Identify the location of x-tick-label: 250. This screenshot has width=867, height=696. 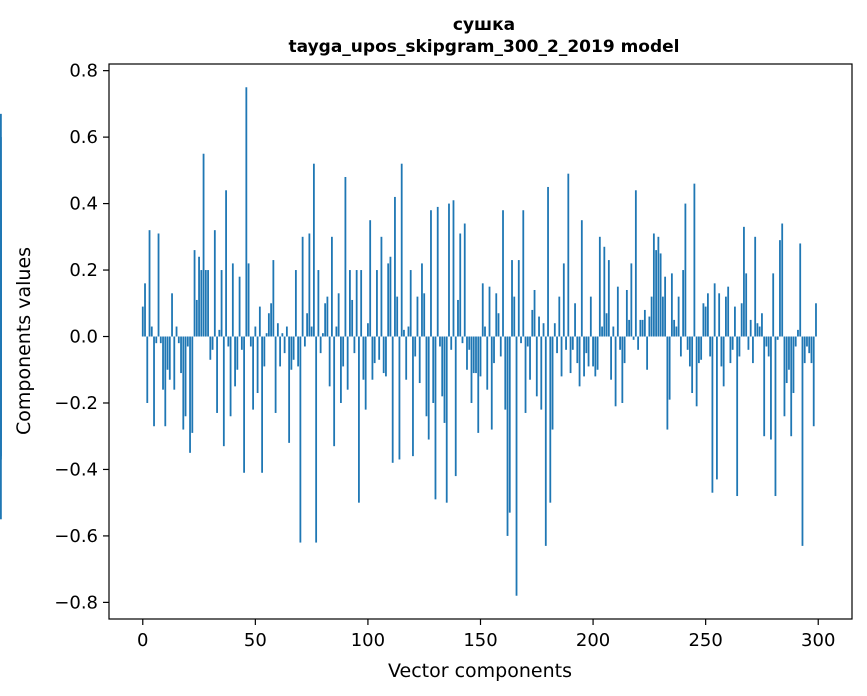
(705, 640).